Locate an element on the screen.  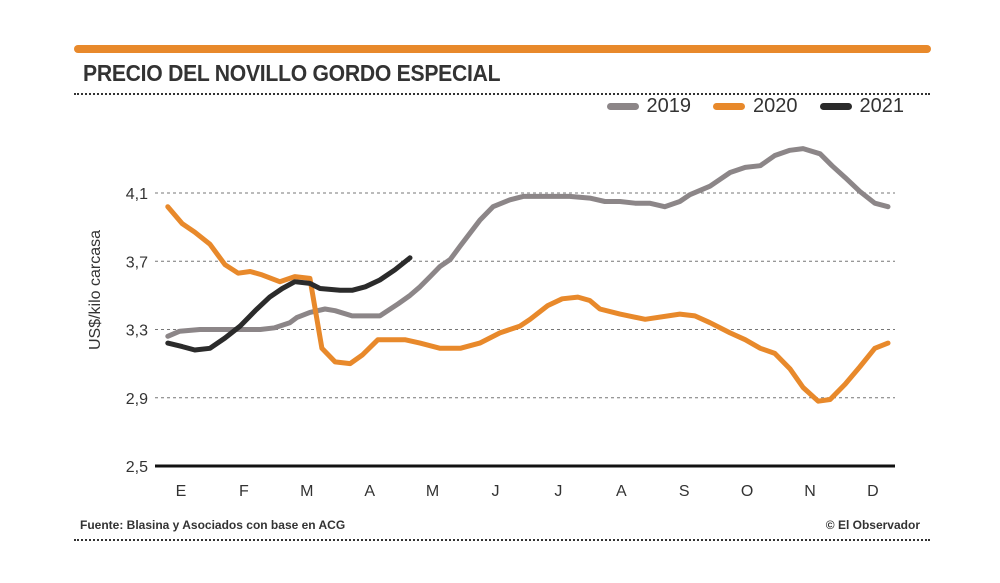
legend-item-2021: 2021 is located at coordinates (862, 106).